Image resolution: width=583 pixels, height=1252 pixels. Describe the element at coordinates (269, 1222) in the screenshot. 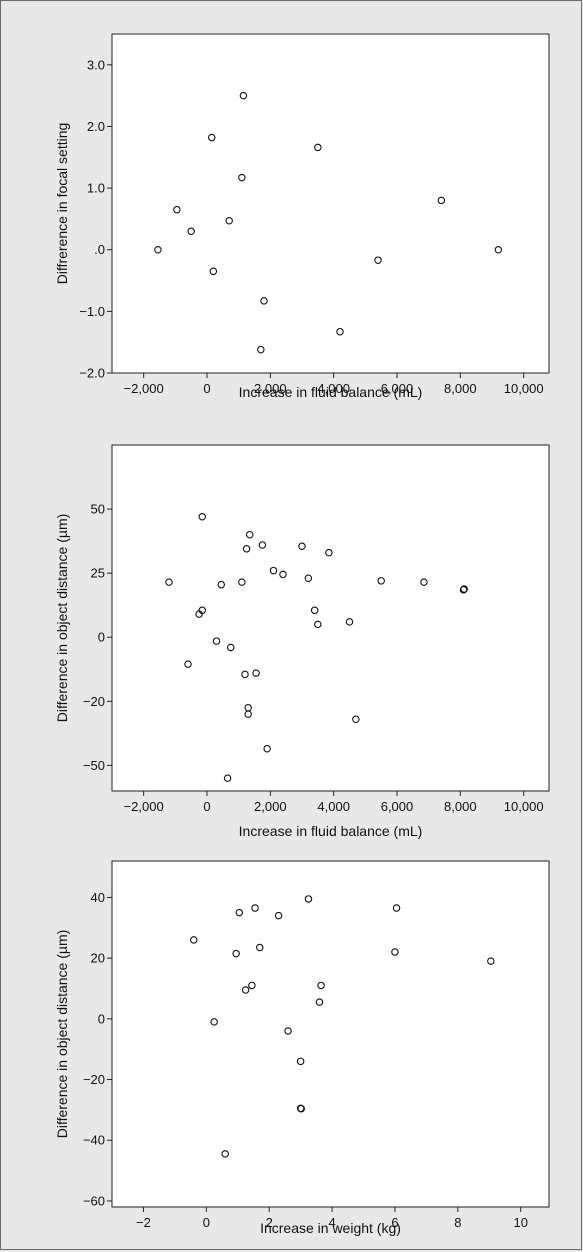

I see `x-tick-label: 2` at that location.